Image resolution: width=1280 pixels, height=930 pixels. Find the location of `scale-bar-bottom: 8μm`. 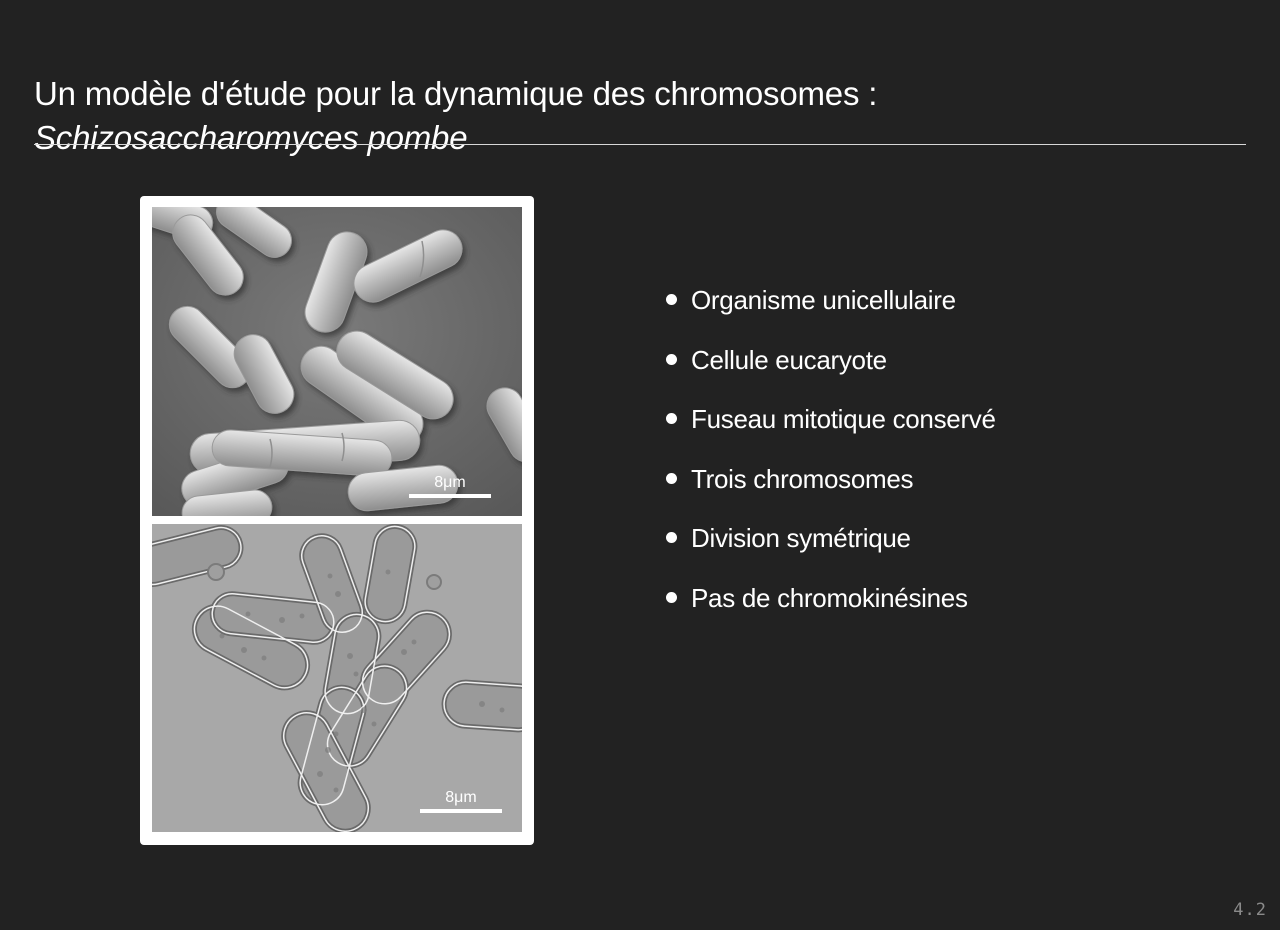

scale-bar-bottom: 8μm is located at coordinates (461, 801).